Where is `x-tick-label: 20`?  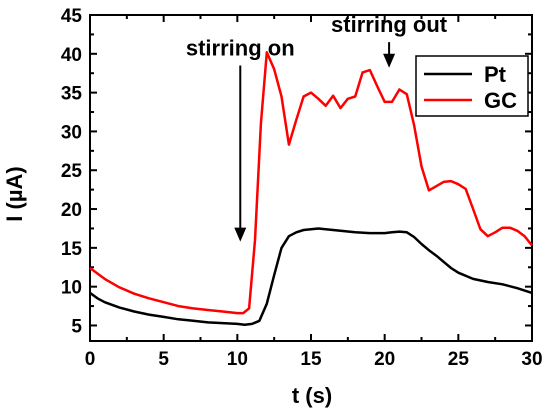 x-tick-label: 20 is located at coordinates (384, 359).